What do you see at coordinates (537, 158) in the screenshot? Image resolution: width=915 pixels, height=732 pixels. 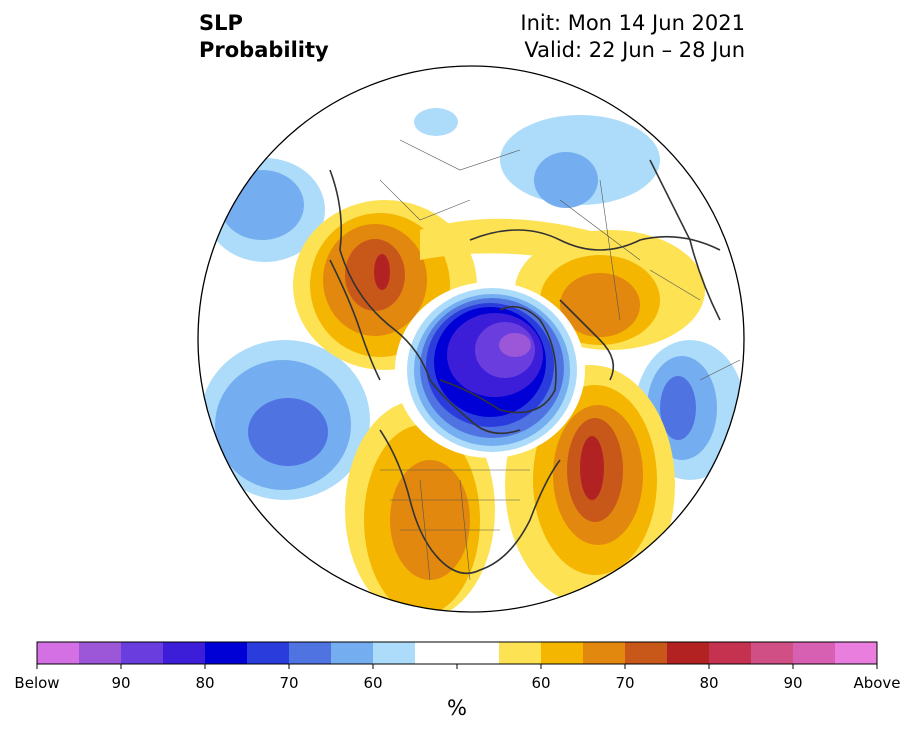 I see `anomaly-europe-below` at bounding box center [537, 158].